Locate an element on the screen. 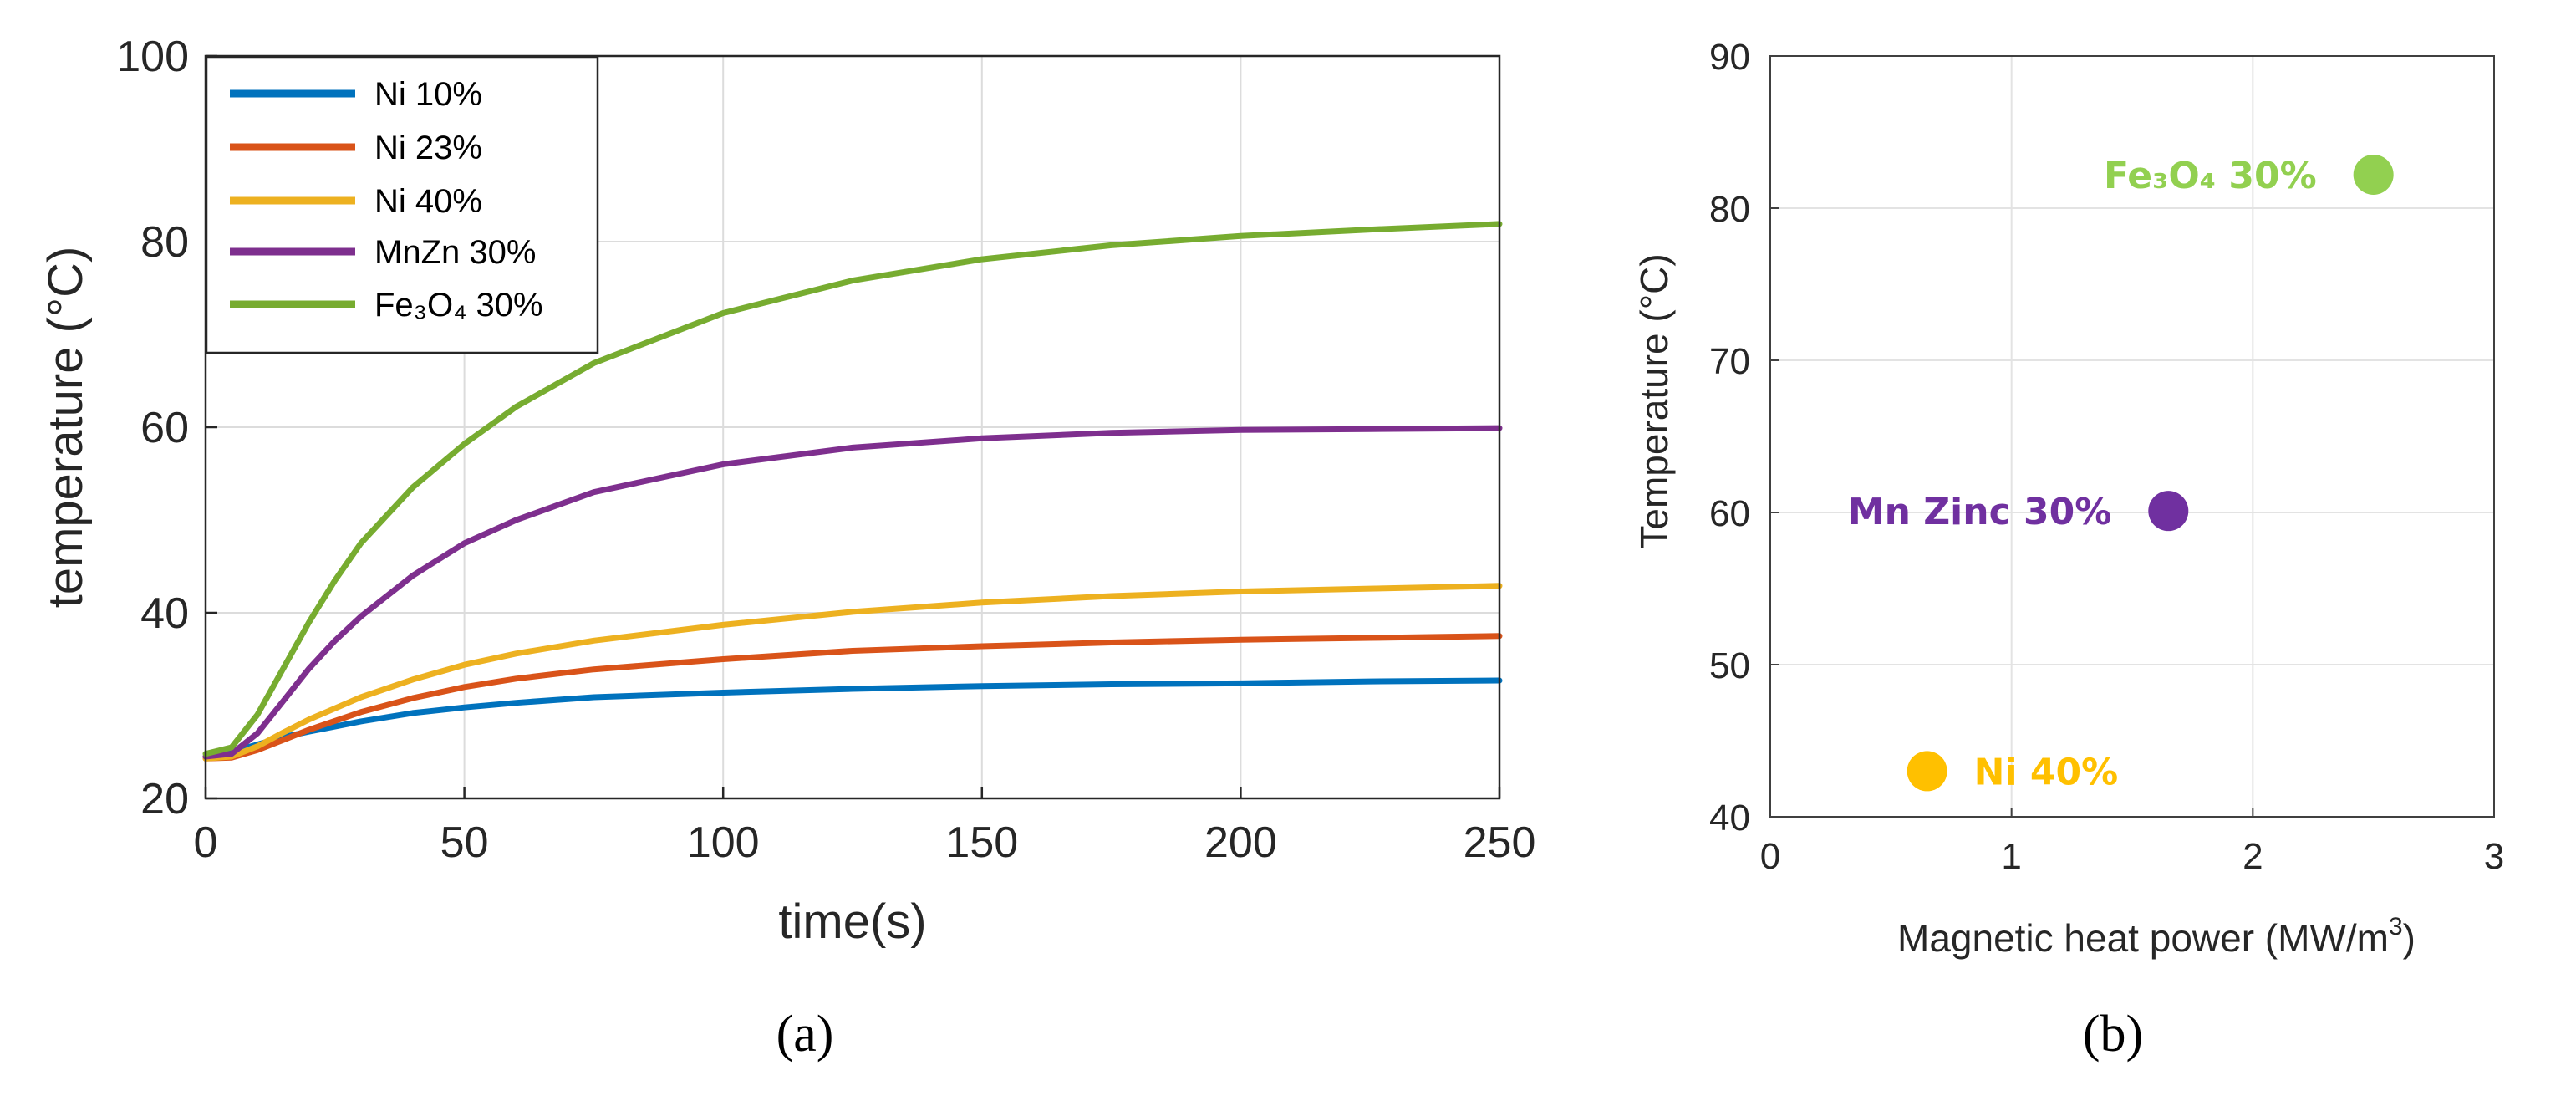 The image size is (2576, 1096). y-ticks-b: 40 50 60 70 80 90 is located at coordinates (1744, 438).